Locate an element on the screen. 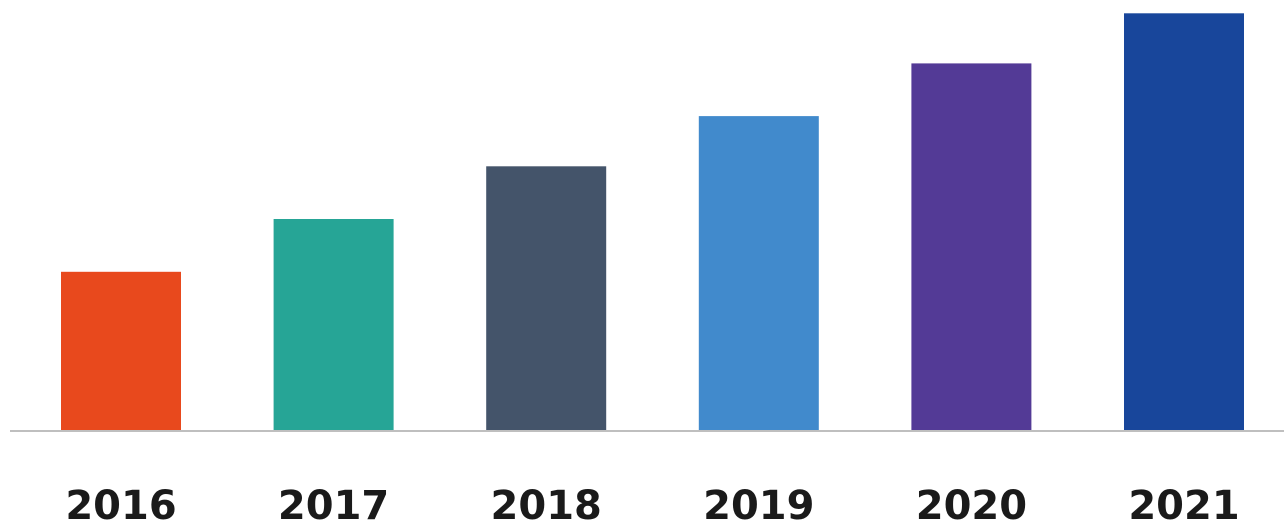 The height and width of the screenshot is (527, 1284). bar-2021 is located at coordinates (1184, 222).